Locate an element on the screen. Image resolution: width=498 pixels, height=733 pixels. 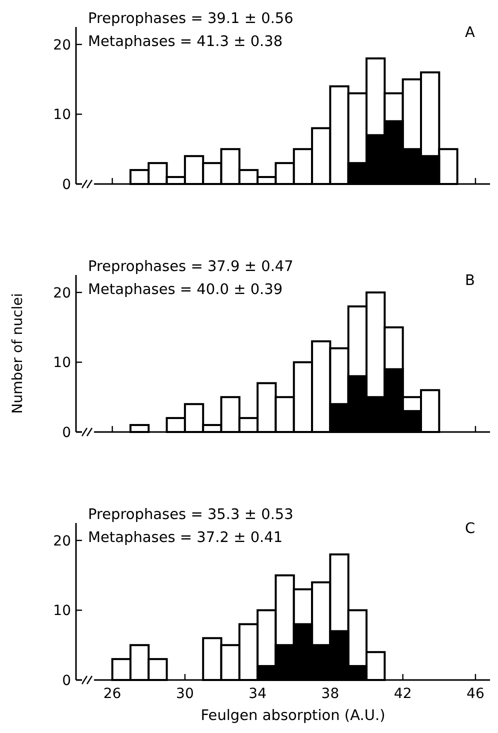
annotation: B is located at coordinates (470, 281).